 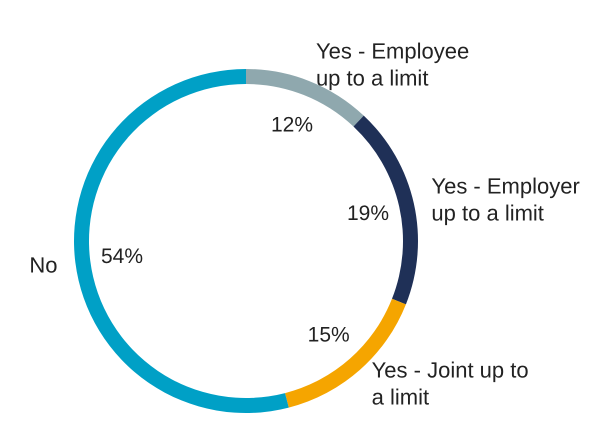 What do you see at coordinates (329, 334) in the screenshot?
I see `data-label: 15%` at bounding box center [329, 334].